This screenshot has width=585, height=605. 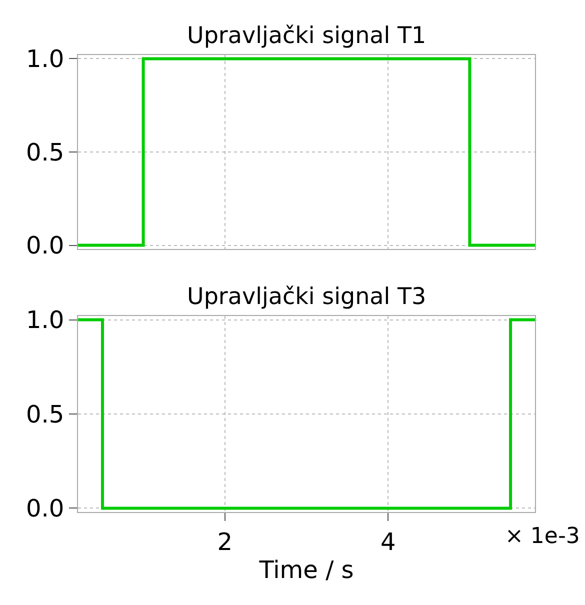 What do you see at coordinates (388, 542) in the screenshot?
I see `x-tick-label: 4` at bounding box center [388, 542].